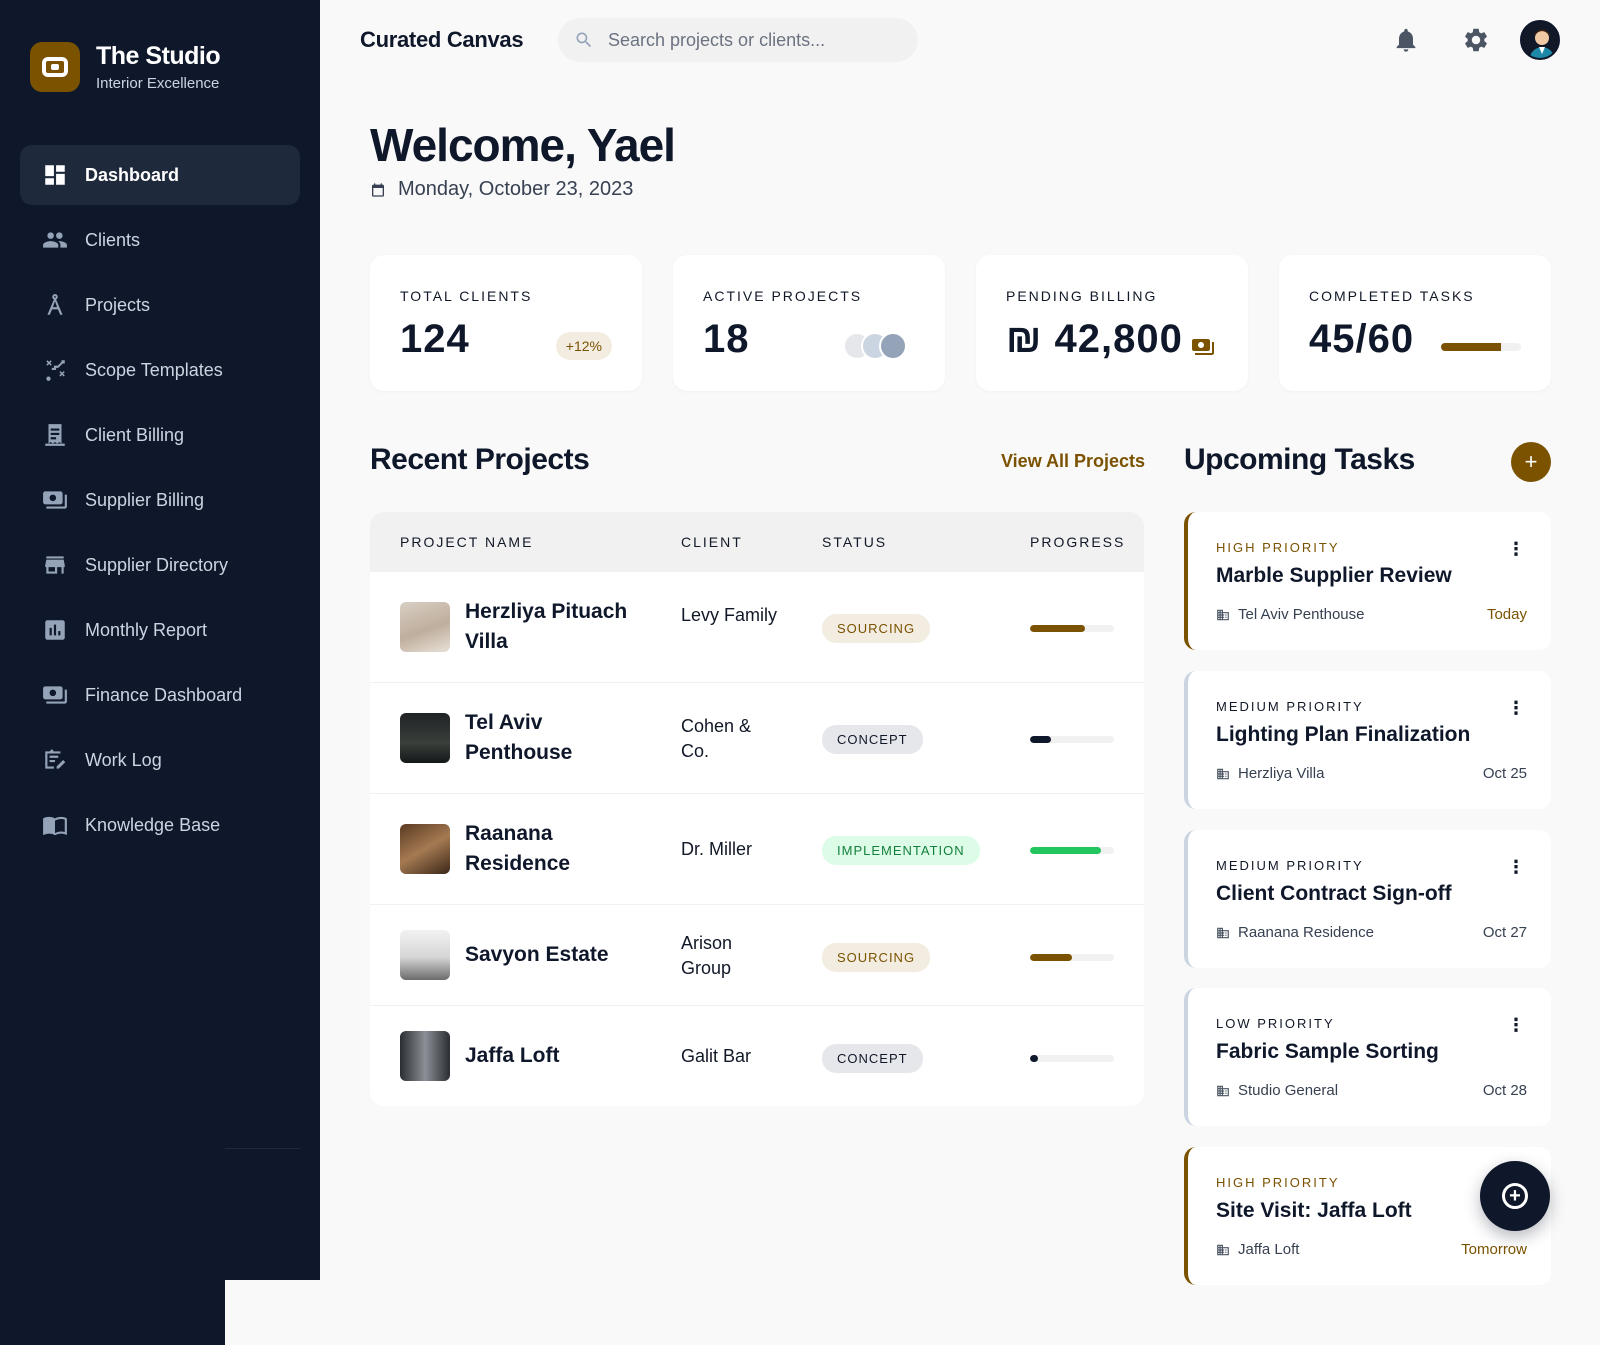 The width and height of the screenshot is (1600, 1345). I want to click on sidebar-item-work-log: Work Log, so click(160, 760).